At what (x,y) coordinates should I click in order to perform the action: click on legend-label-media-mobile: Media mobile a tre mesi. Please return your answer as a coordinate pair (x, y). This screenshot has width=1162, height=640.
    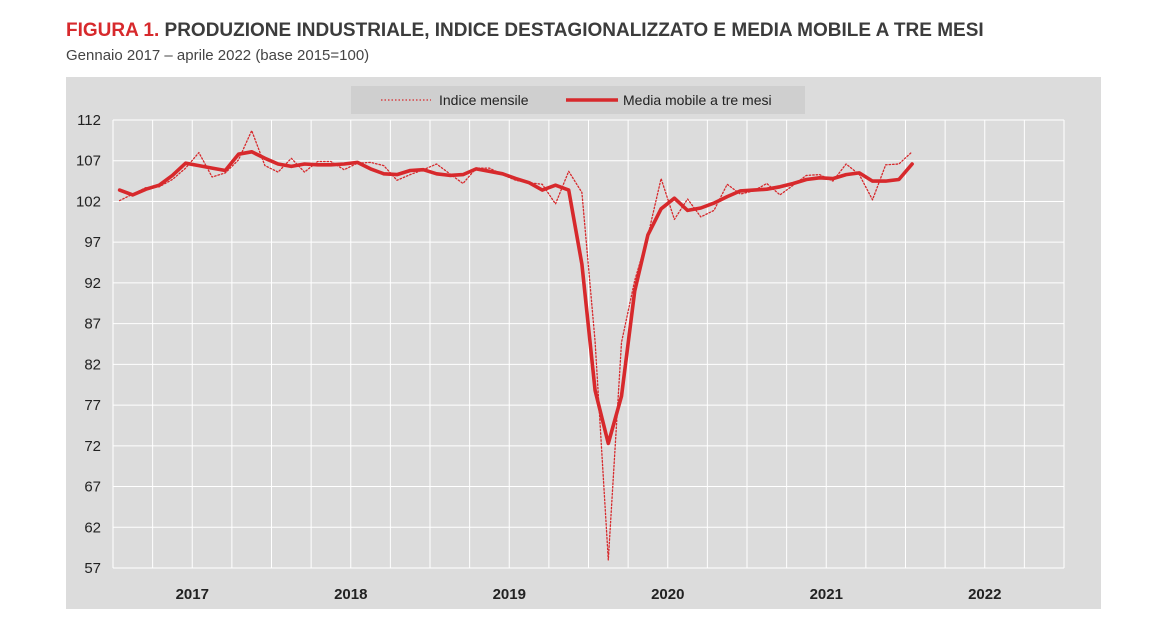
    Looking at the image, I should click on (697, 100).